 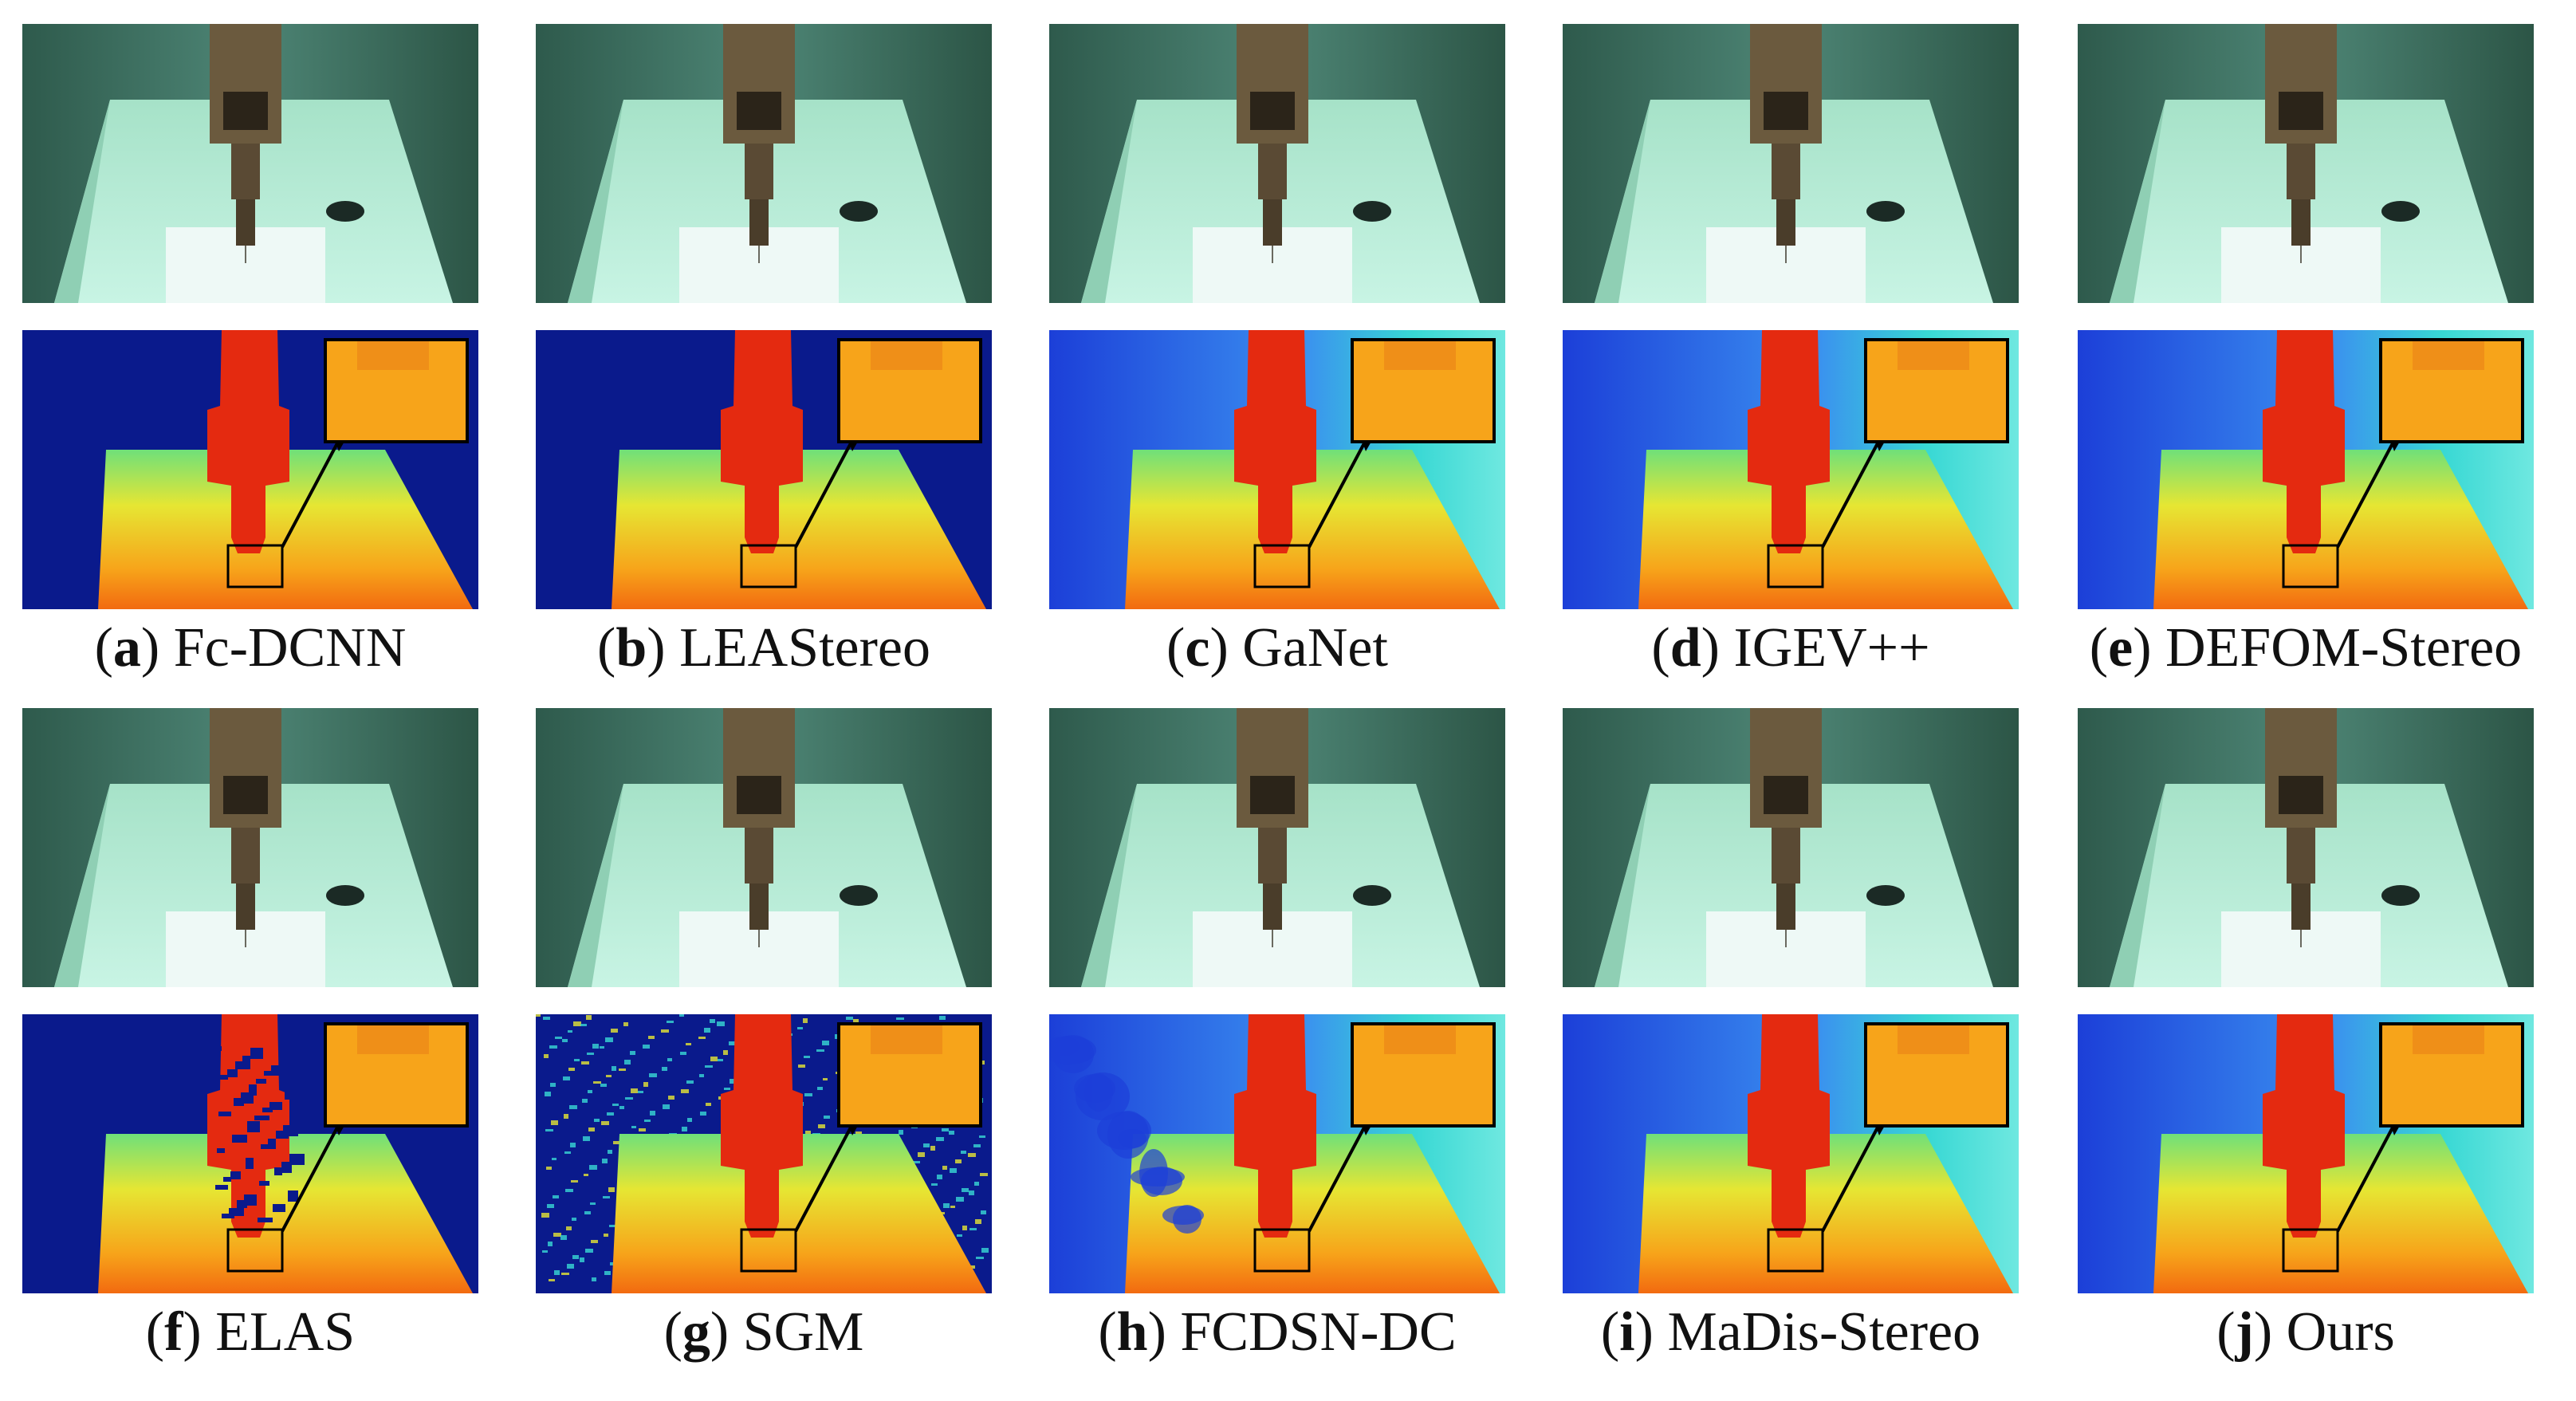 I want to click on panel-caption: (i) MaDis-Stereo, so click(x=1790, y=1332).